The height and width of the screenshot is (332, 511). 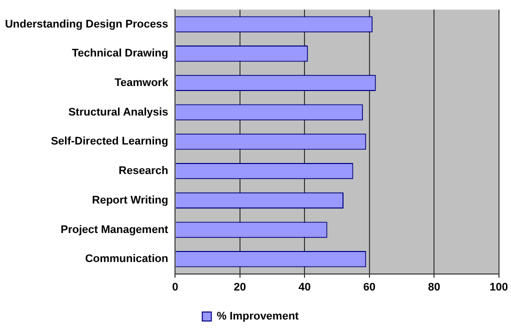 What do you see at coordinates (499, 287) in the screenshot?
I see `x-tick-label: 100` at bounding box center [499, 287].